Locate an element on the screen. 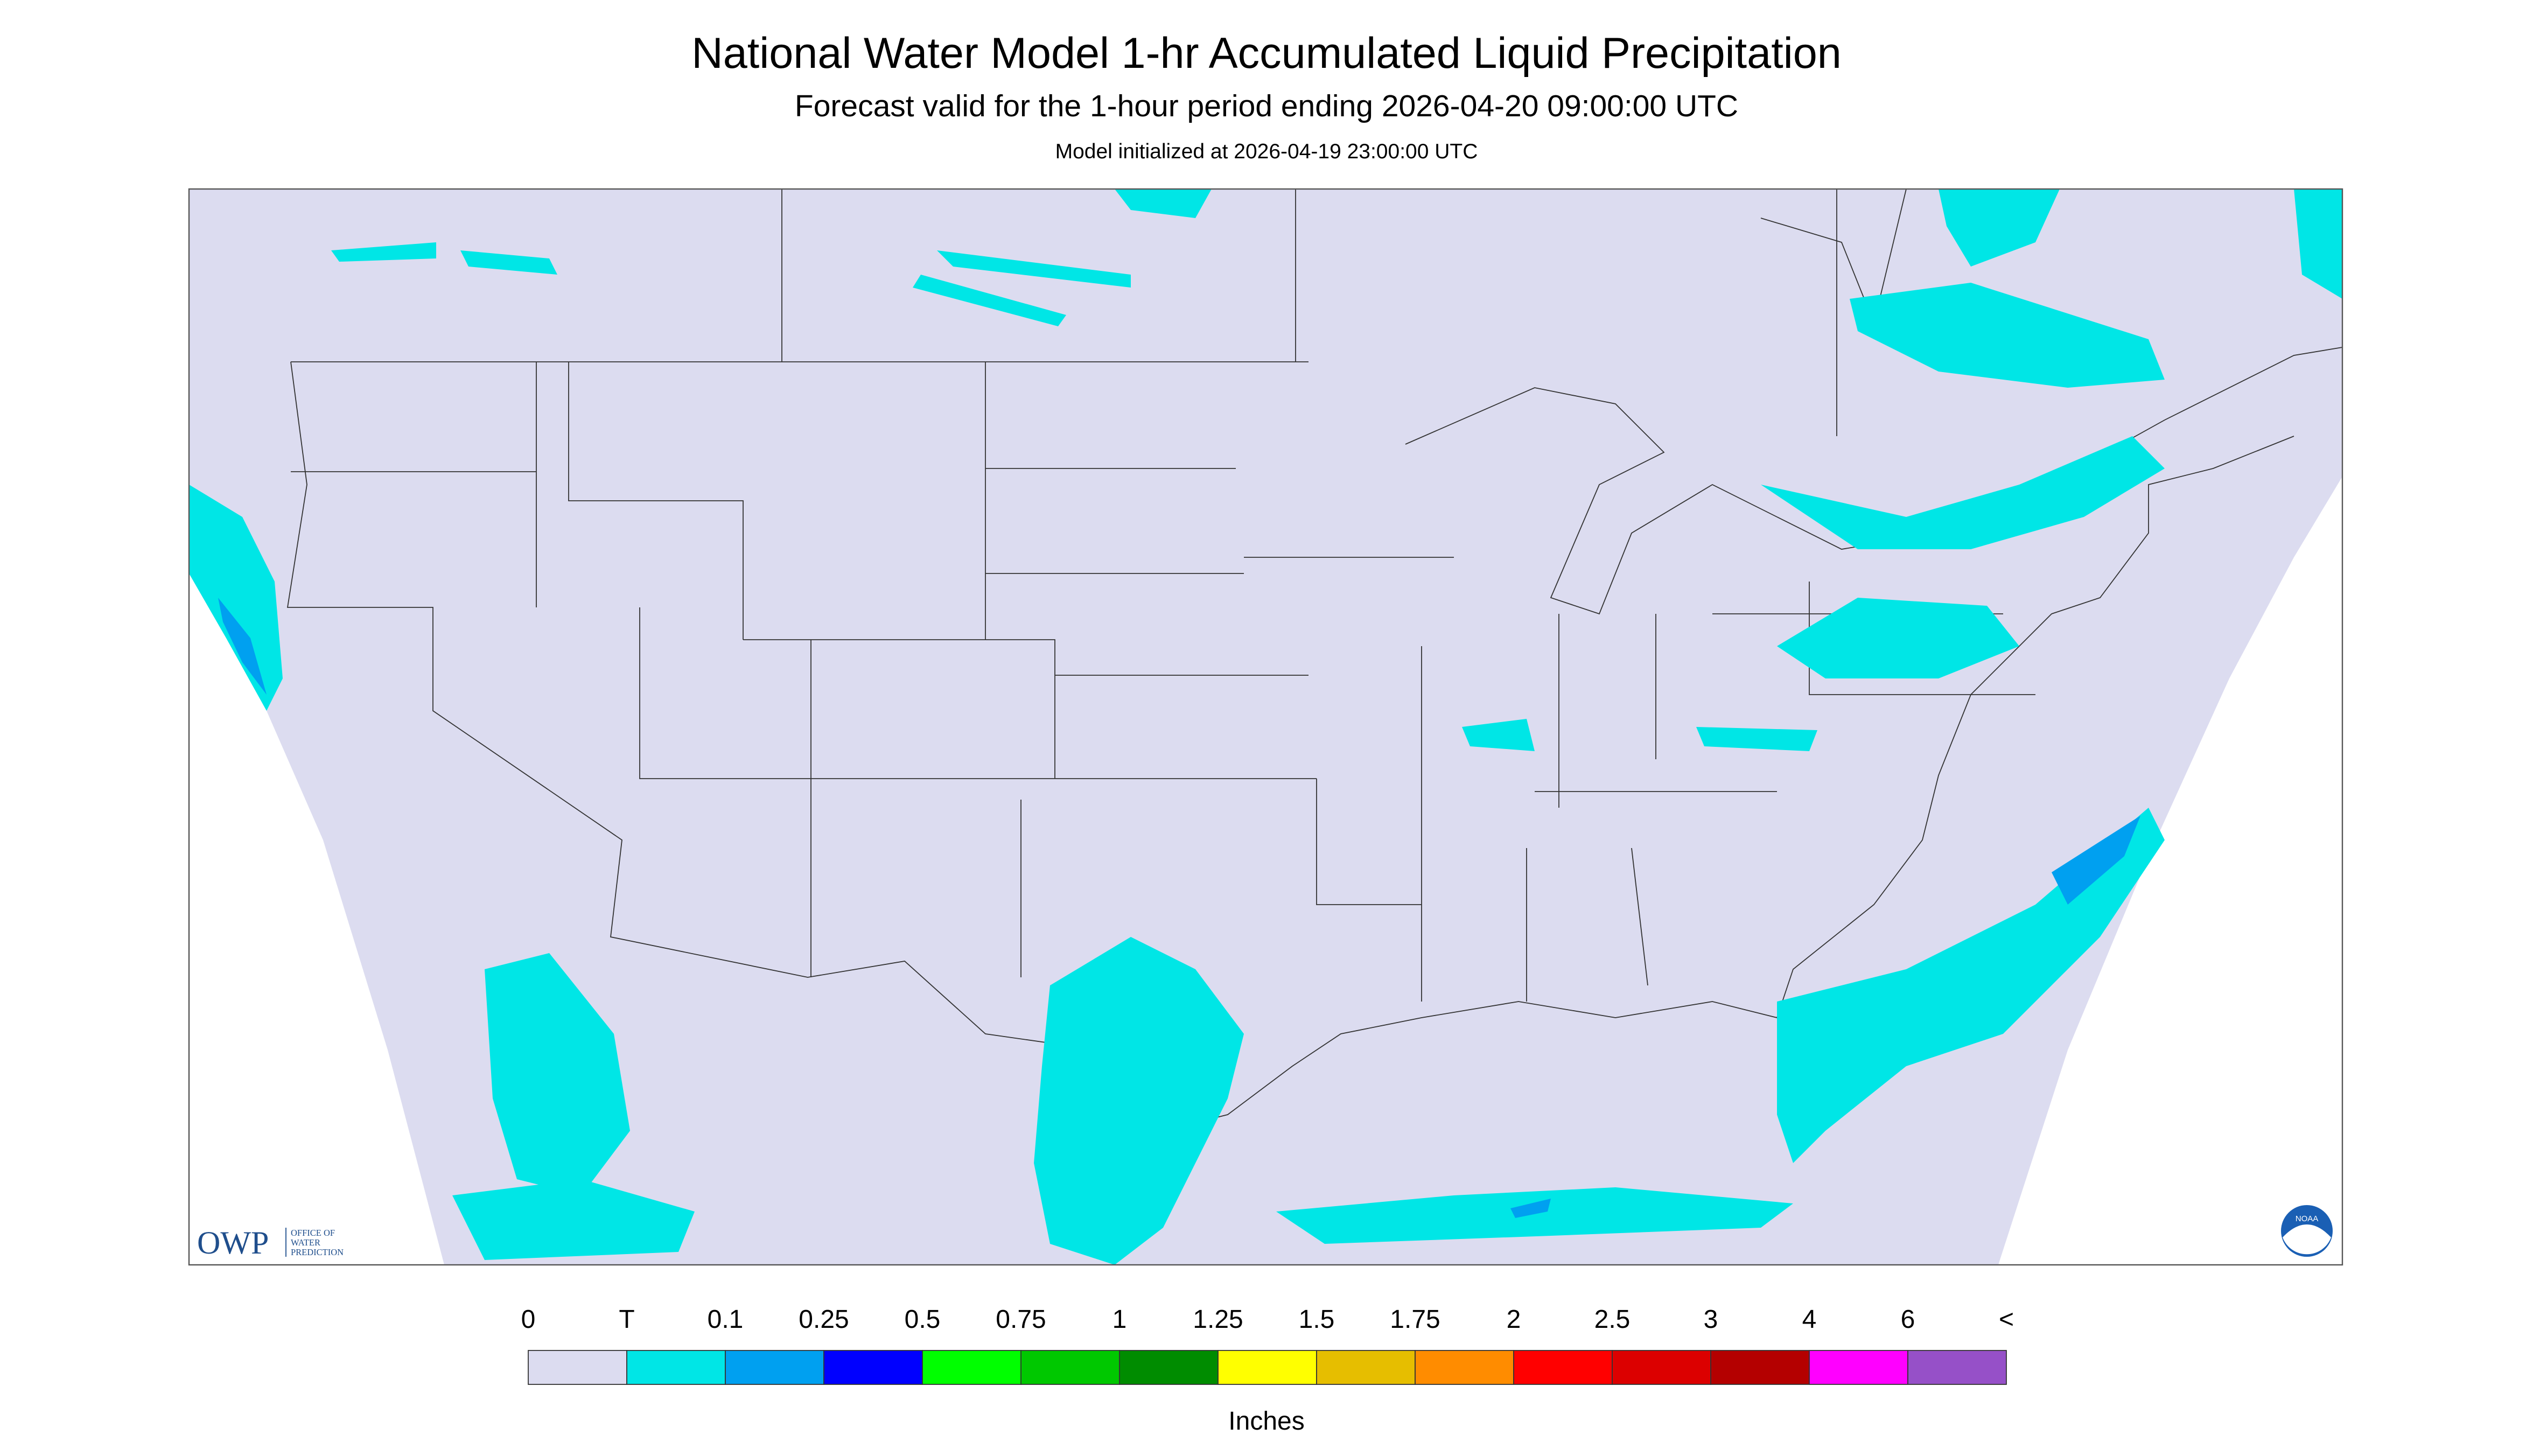 This screenshot has height=1456, width=2533. noaa-logo-text: NOAA is located at coordinates (2307, 1218).